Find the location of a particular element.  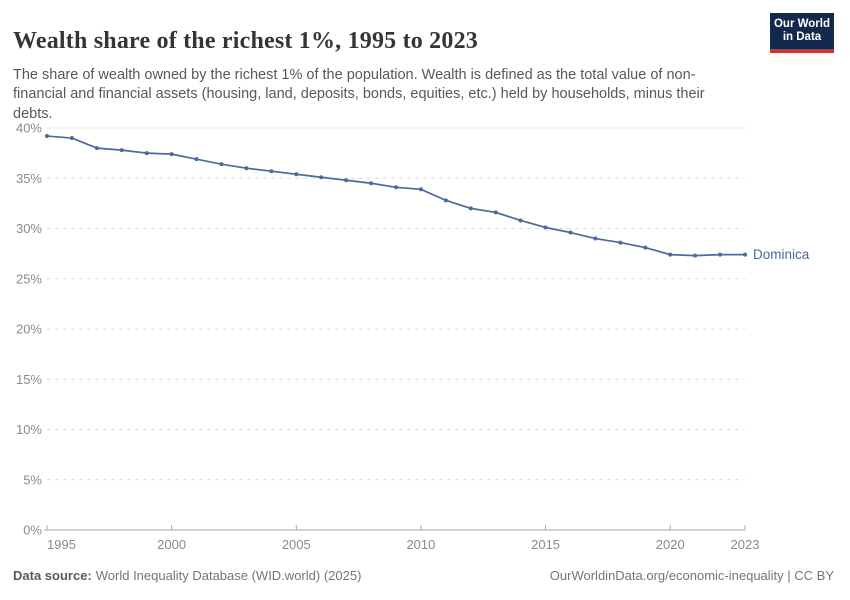

x-axis-tick-label: 2010 is located at coordinates (420, 544).